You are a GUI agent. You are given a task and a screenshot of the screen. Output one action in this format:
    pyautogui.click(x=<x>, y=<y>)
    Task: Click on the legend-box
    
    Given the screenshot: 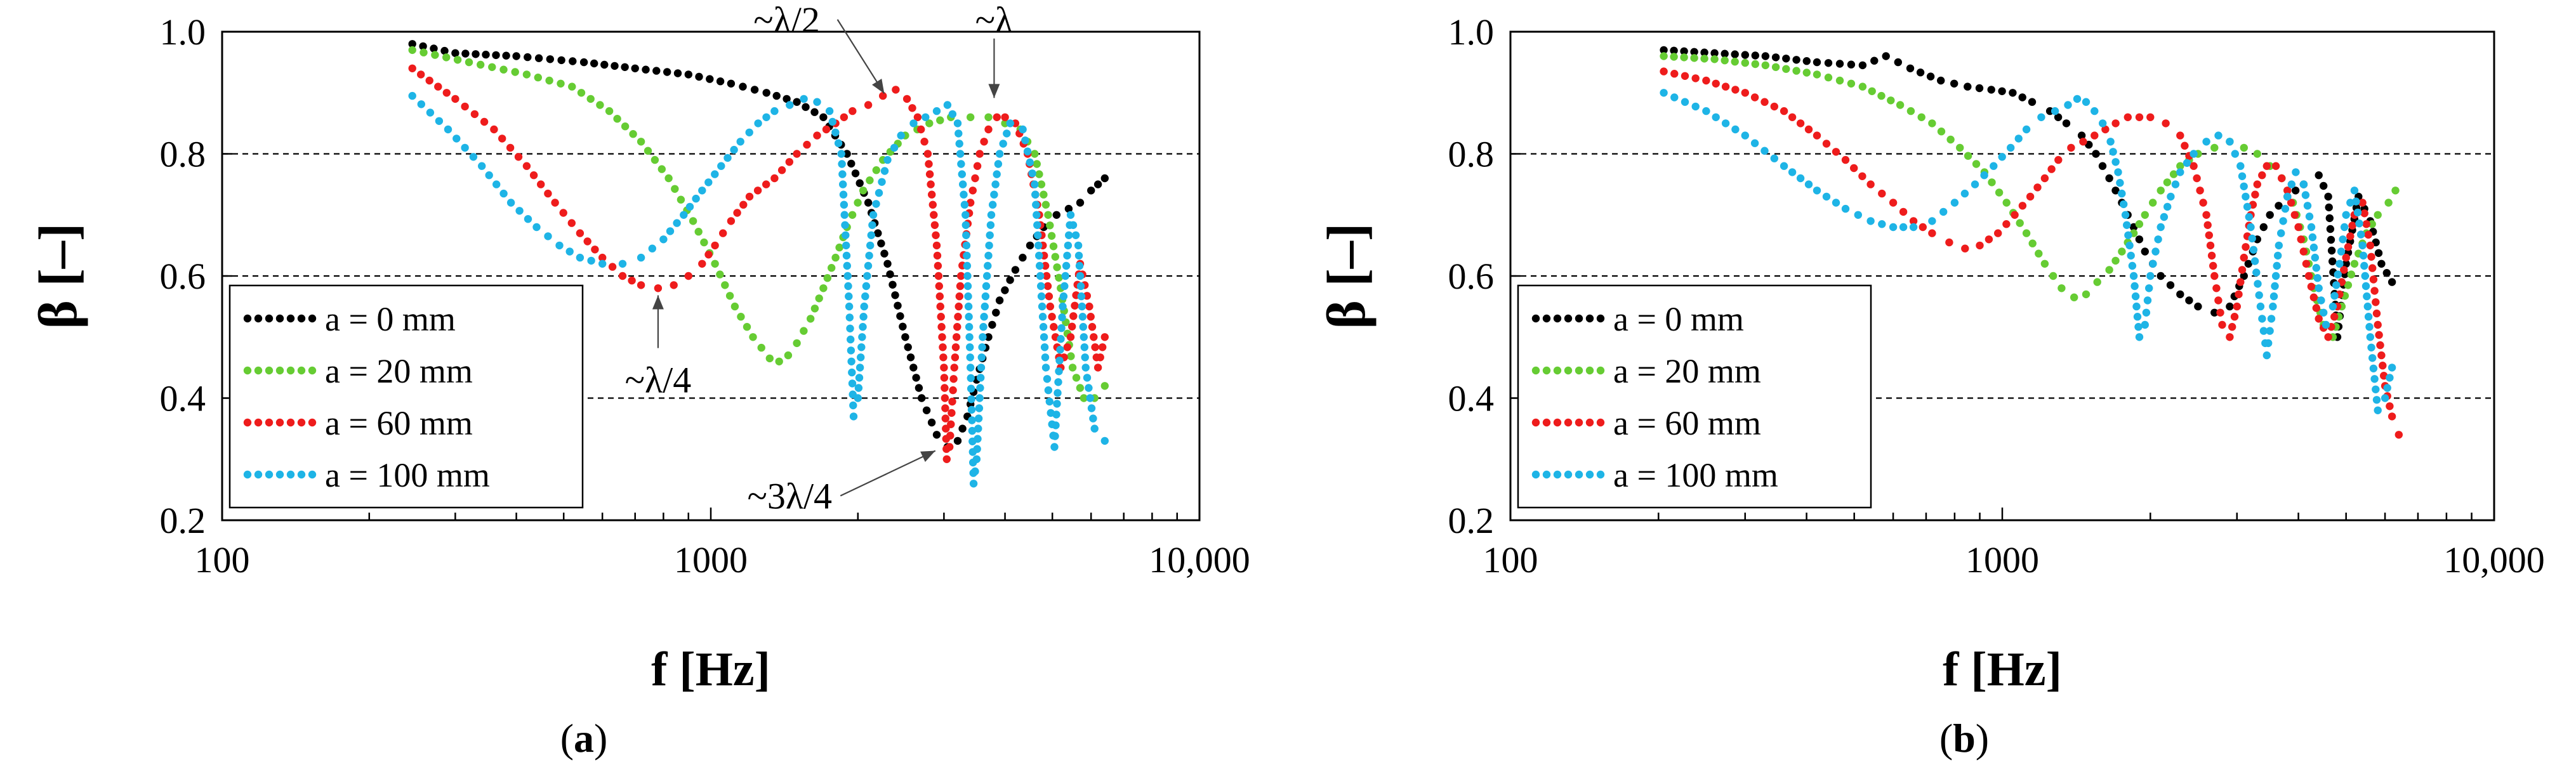 What is the action you would take?
    pyautogui.click(x=406, y=396)
    